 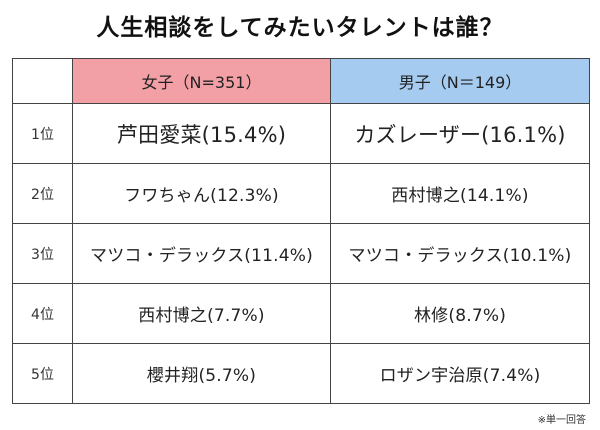 I want to click on table-row: 1位 芦田愛菜(15.4%) カズレーザー(16.1%), so click(x=301, y=133).